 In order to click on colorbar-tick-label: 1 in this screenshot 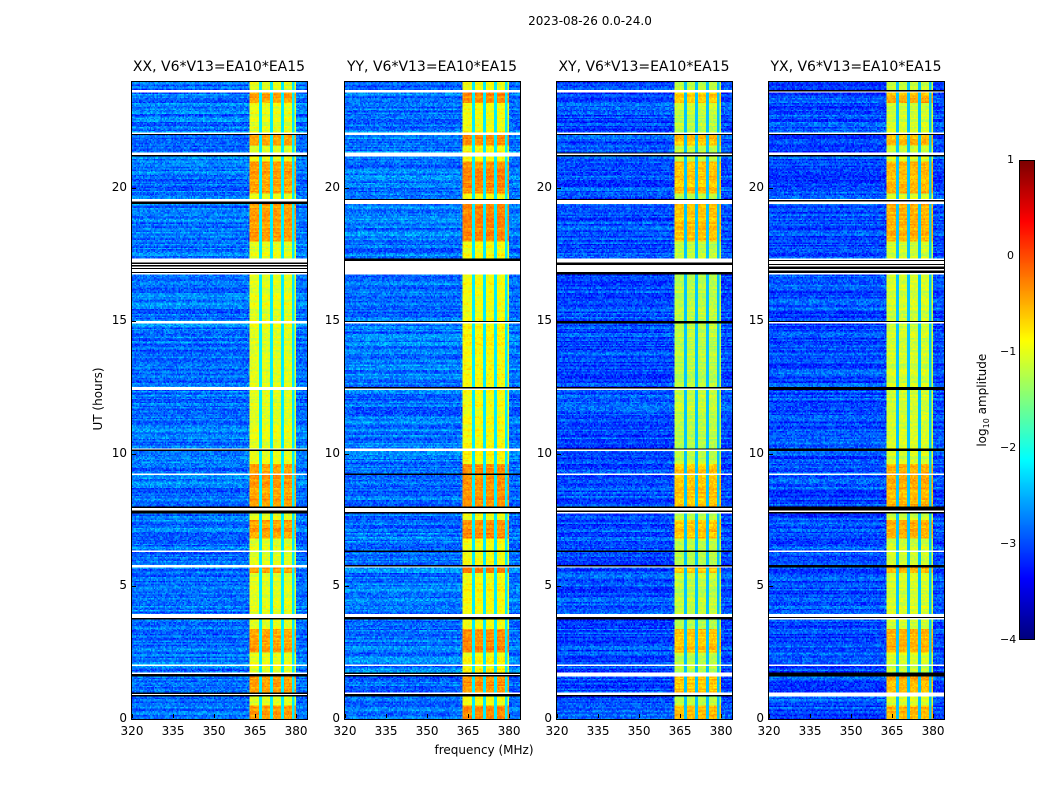, I will do `click(1010, 159)`.